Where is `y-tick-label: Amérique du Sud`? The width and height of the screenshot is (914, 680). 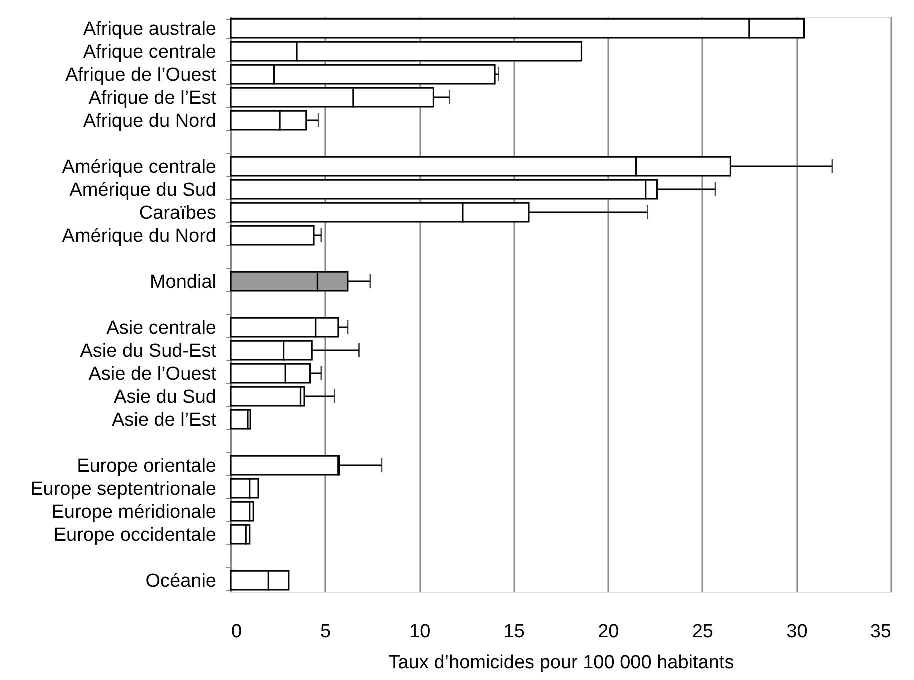
y-tick-label: Amérique du Sud is located at coordinates (143, 190).